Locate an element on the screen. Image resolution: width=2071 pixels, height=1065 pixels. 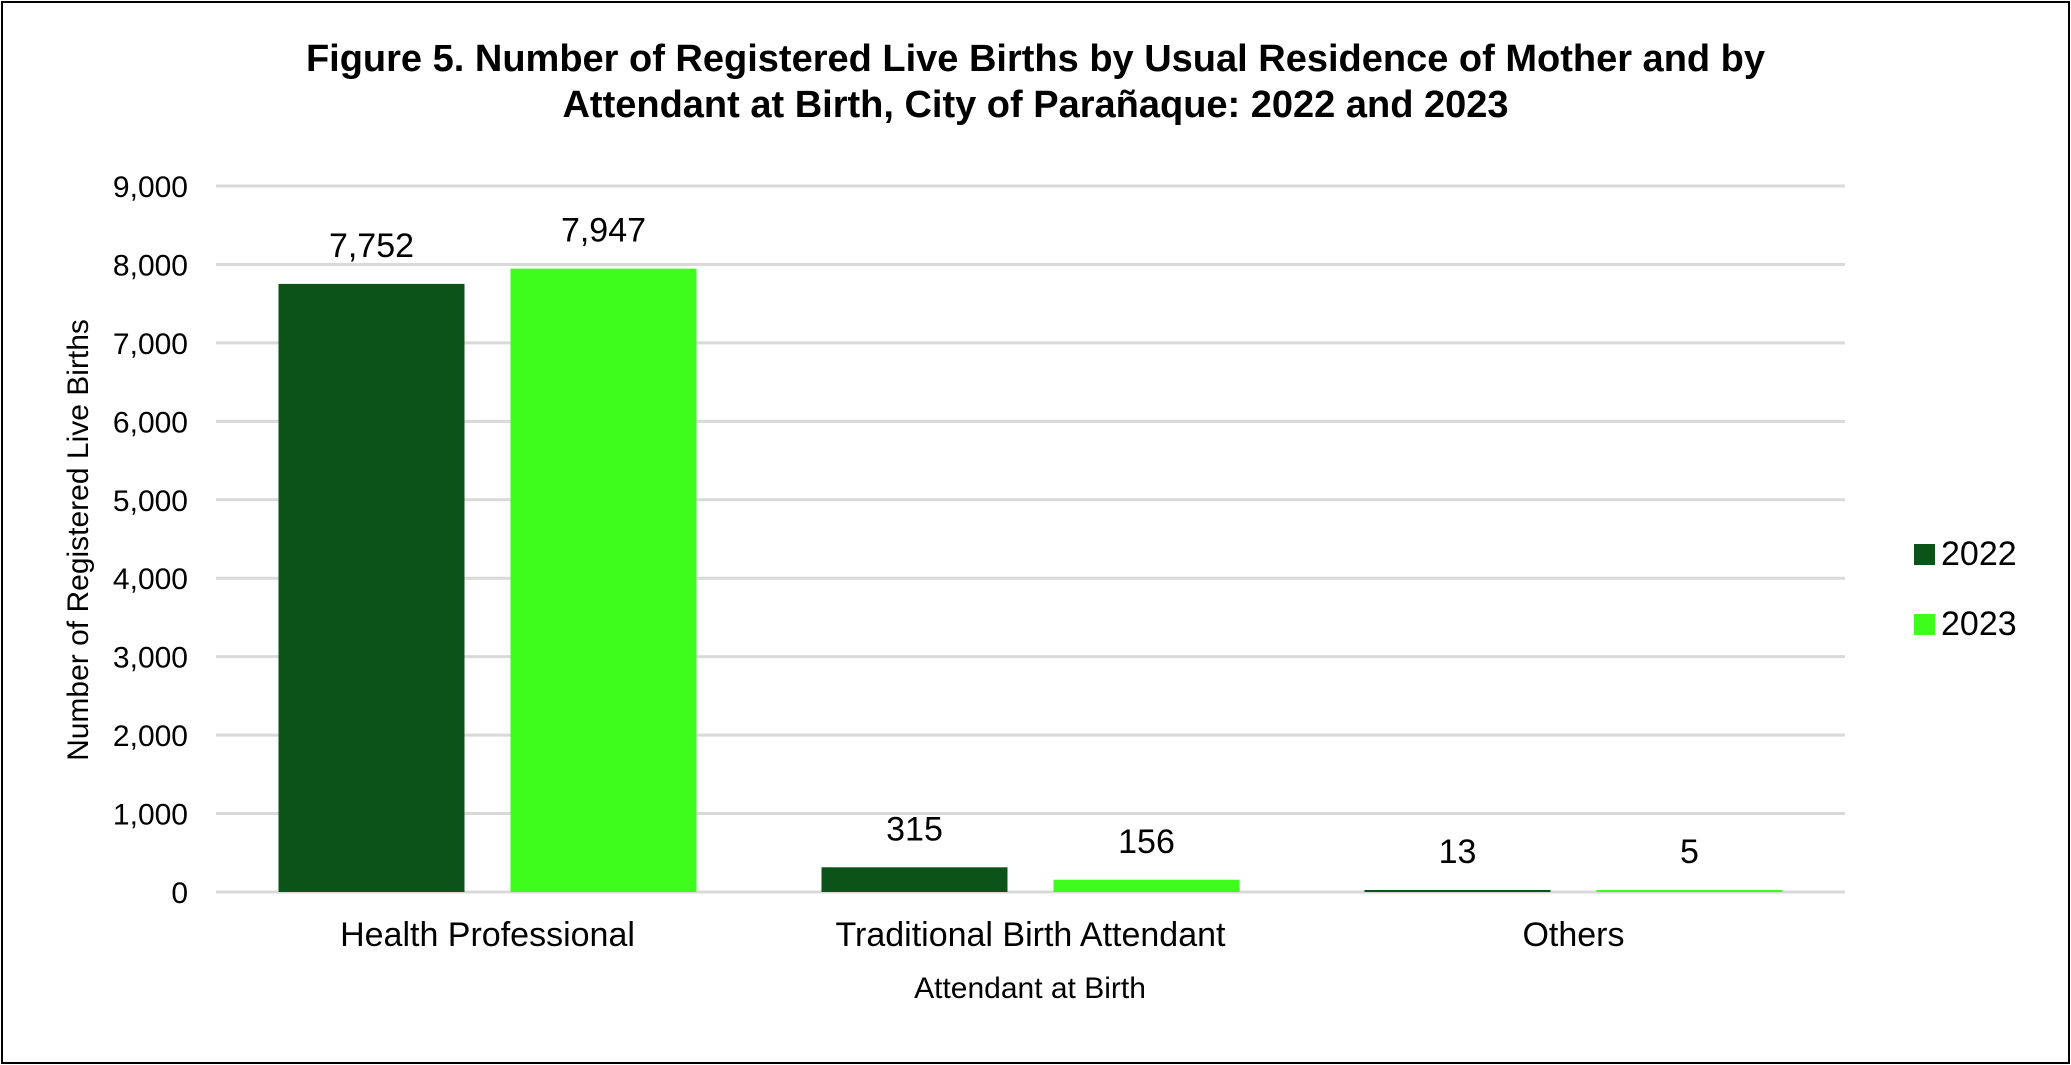
legend-label-2023: 2023 is located at coordinates (1979, 624).